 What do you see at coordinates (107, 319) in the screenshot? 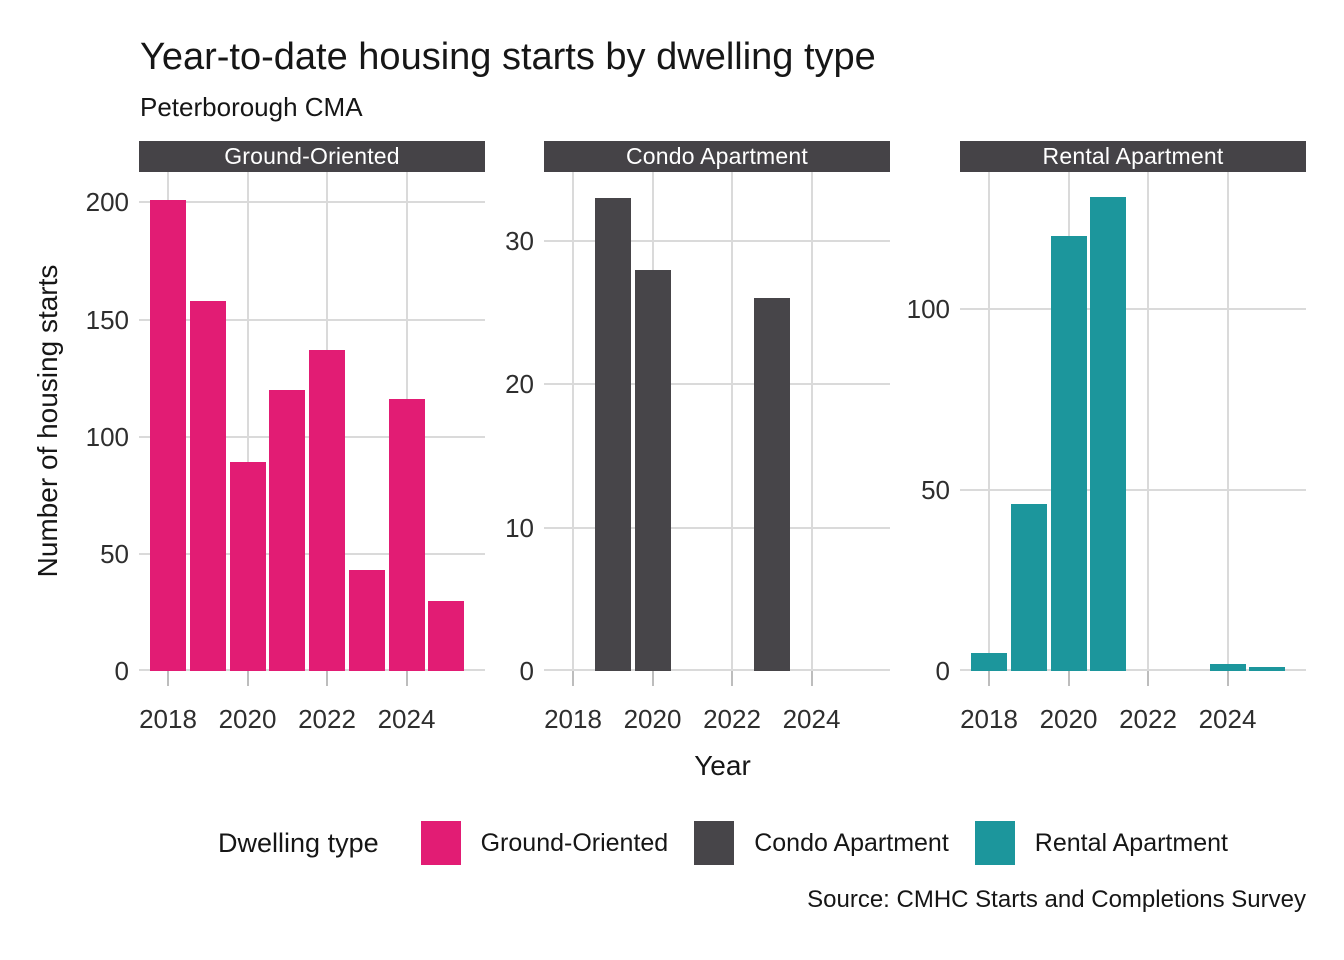
I see `y-tick-label: 150` at bounding box center [107, 319].